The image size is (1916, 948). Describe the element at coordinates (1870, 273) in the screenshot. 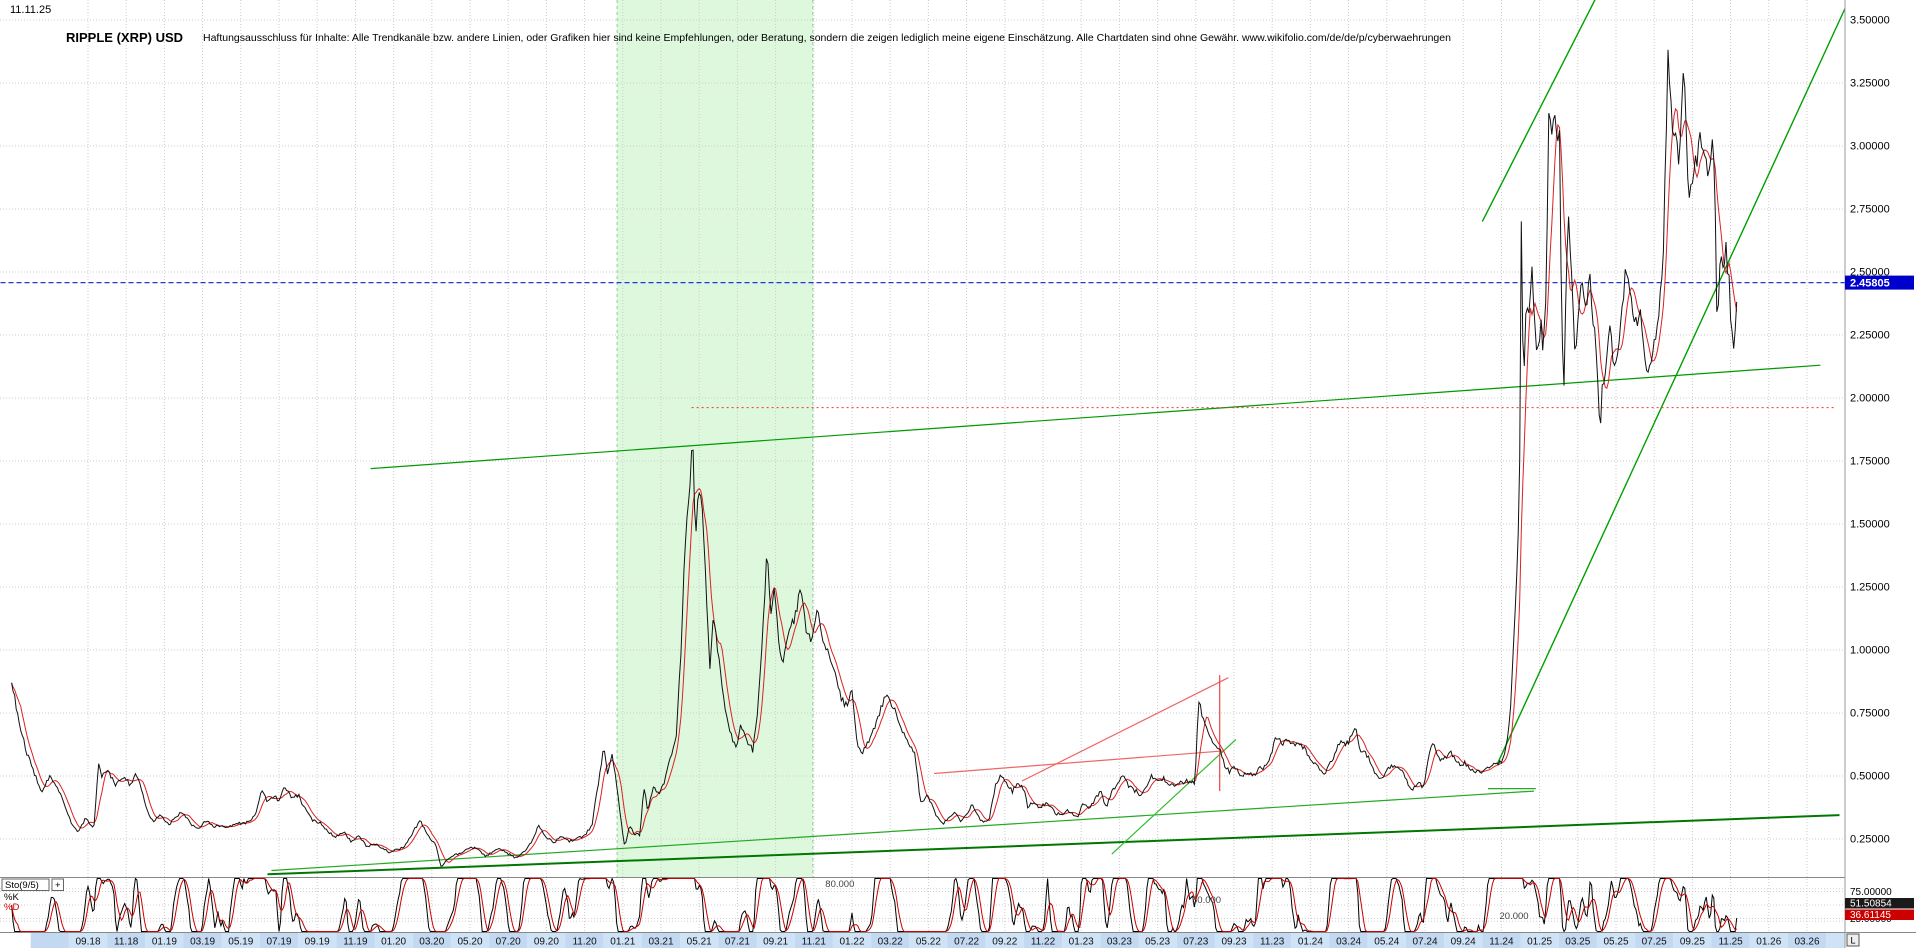

I see `price-axis-label: 2.50000` at that location.